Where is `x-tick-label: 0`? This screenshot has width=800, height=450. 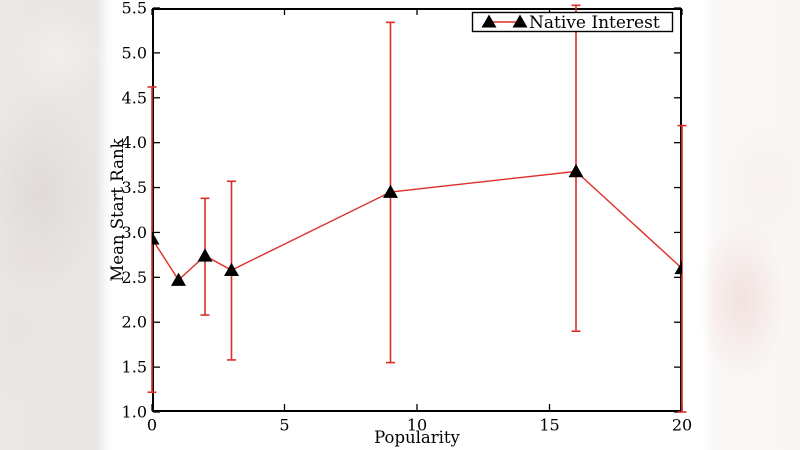
x-tick-label: 0 is located at coordinates (152, 425).